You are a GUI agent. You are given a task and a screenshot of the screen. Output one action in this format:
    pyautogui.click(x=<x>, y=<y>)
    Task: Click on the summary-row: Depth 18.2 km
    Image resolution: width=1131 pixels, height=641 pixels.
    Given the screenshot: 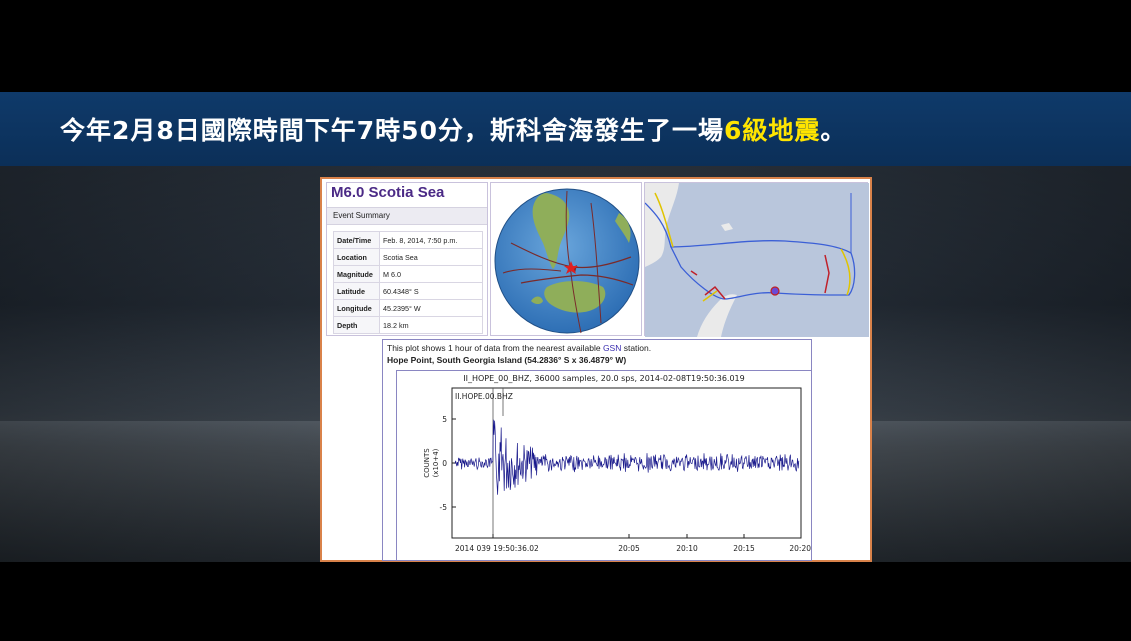 What is the action you would take?
    pyautogui.click(x=408, y=325)
    